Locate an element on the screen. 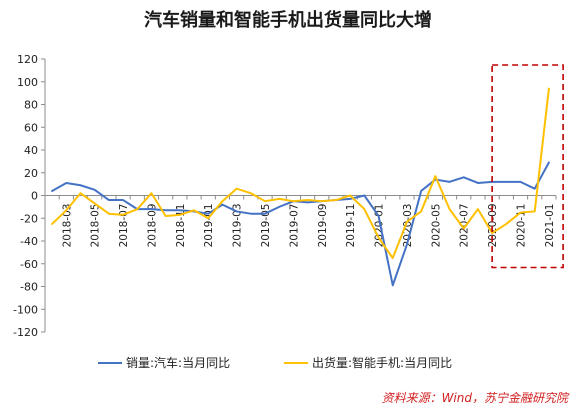  y-tick-label: -20 is located at coordinates (29, 218).